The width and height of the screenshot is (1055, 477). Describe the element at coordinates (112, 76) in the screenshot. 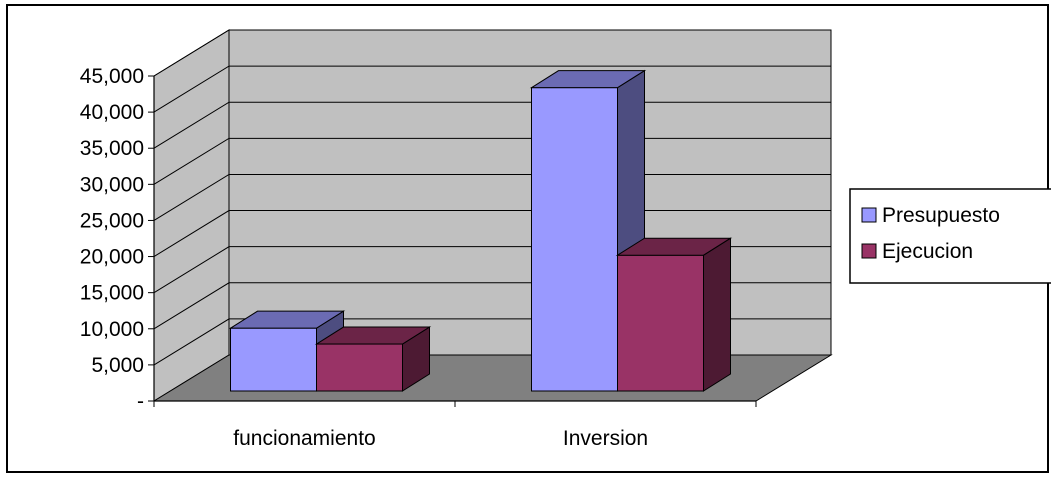

I see `y-tick-label: 45,000` at that location.